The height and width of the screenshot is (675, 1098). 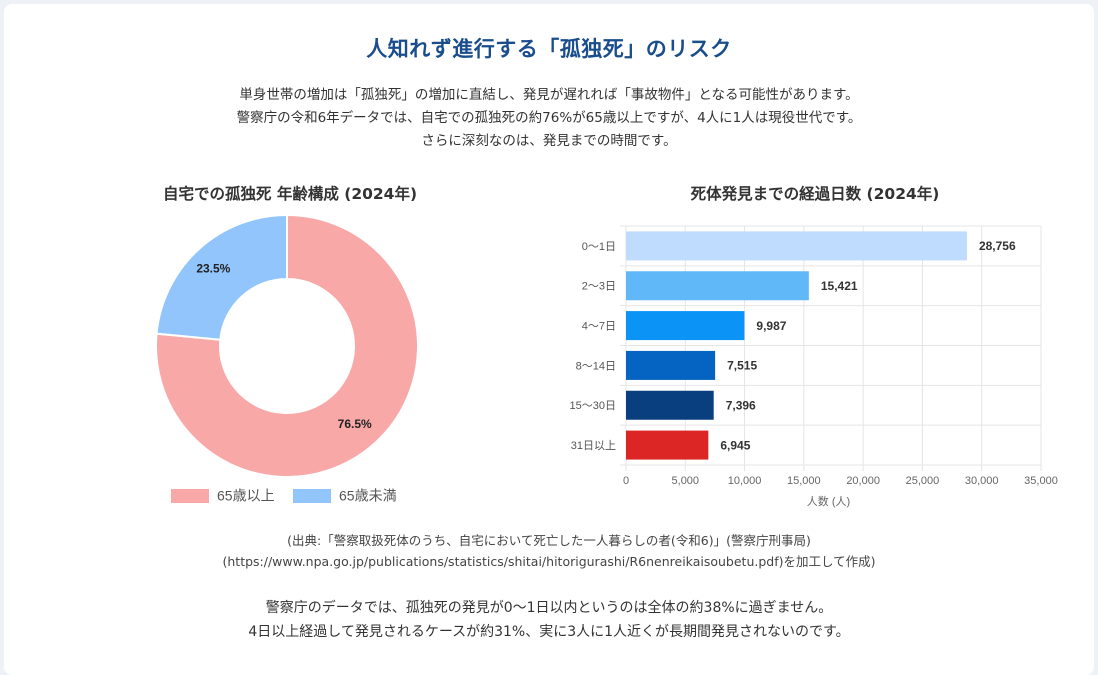 What do you see at coordinates (596, 366) in the screenshot?
I see `y-category-label: 8〜14日` at bounding box center [596, 366].